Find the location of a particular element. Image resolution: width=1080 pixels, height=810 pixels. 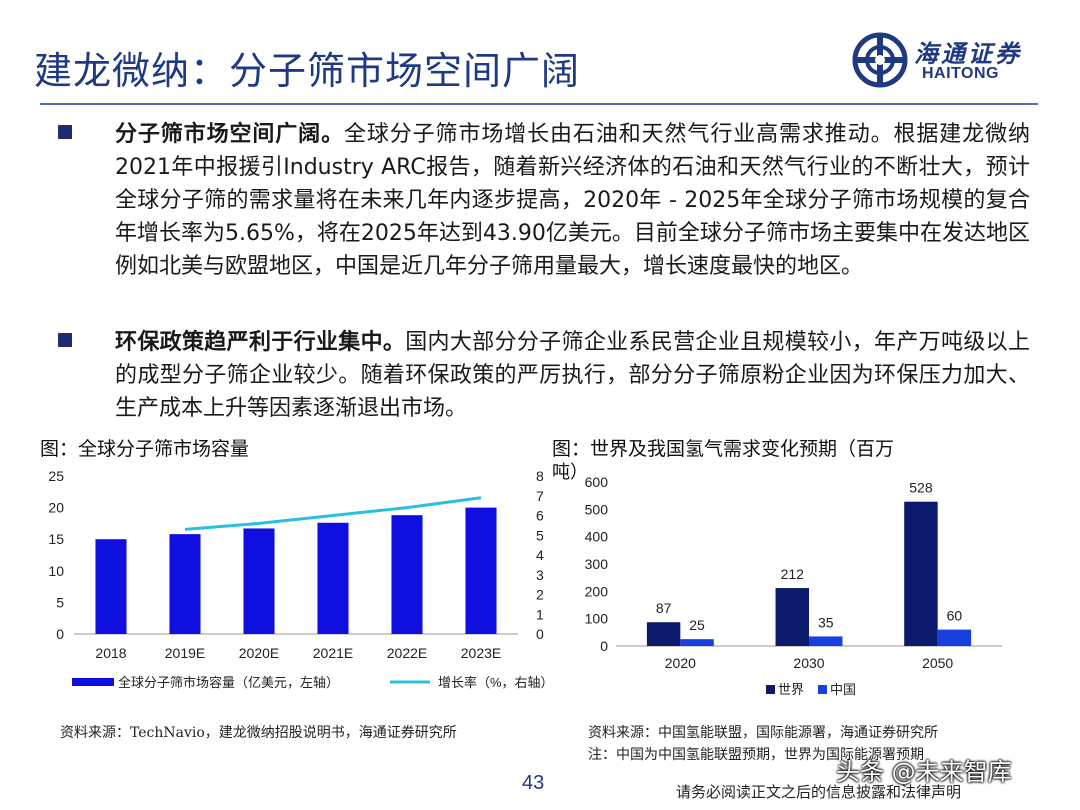

logo-en-text: HAITONG is located at coordinates (960, 73).